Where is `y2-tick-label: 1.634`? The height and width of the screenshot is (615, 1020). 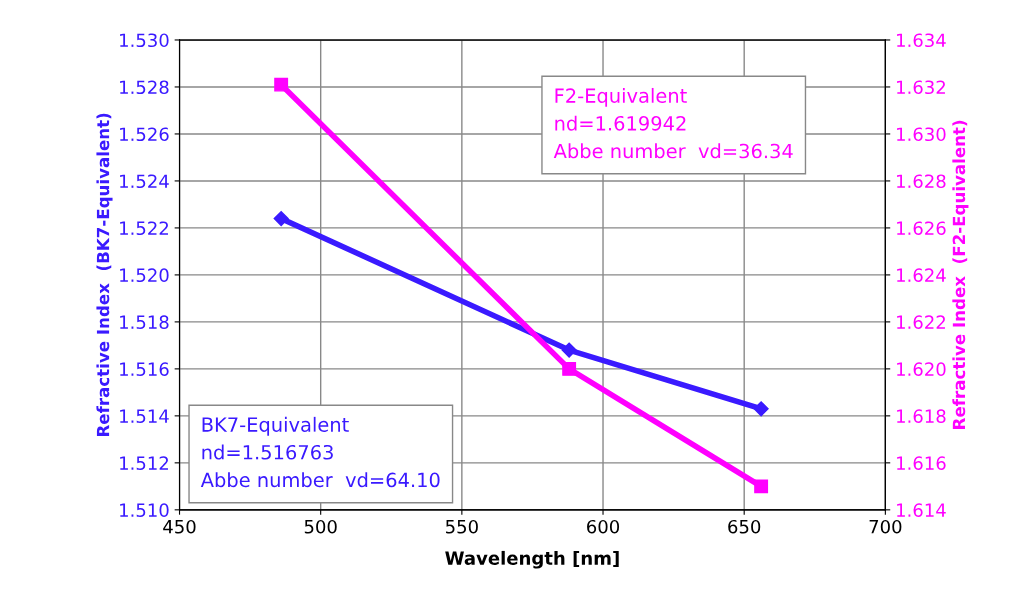 y2-tick-label: 1.634 is located at coordinates (921, 40).